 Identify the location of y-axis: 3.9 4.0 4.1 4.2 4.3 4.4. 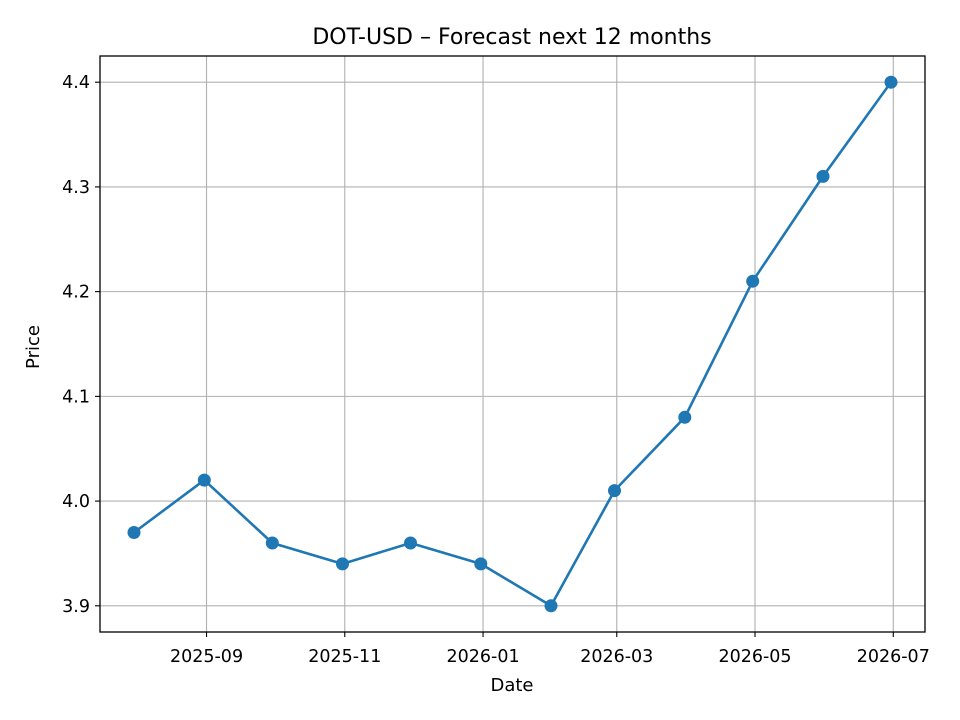
(81, 345).